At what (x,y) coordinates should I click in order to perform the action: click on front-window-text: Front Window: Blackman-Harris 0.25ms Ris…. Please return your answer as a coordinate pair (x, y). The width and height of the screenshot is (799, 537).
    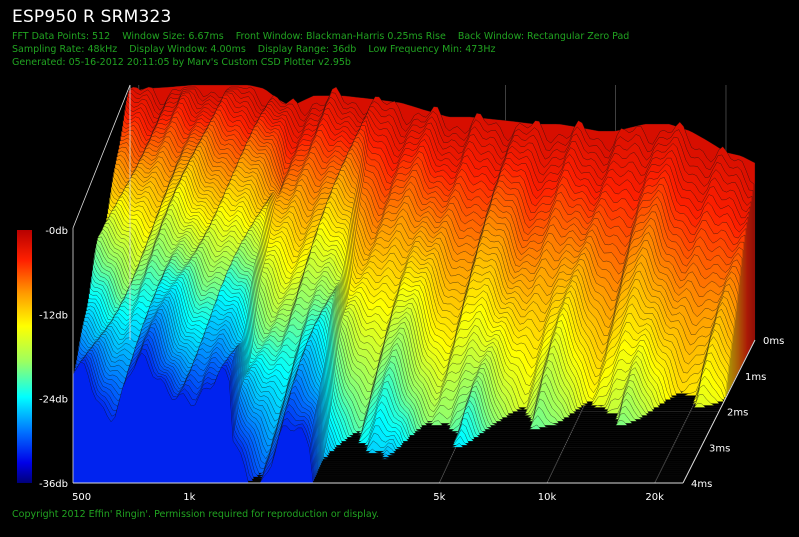
    Looking at the image, I should click on (340, 36).